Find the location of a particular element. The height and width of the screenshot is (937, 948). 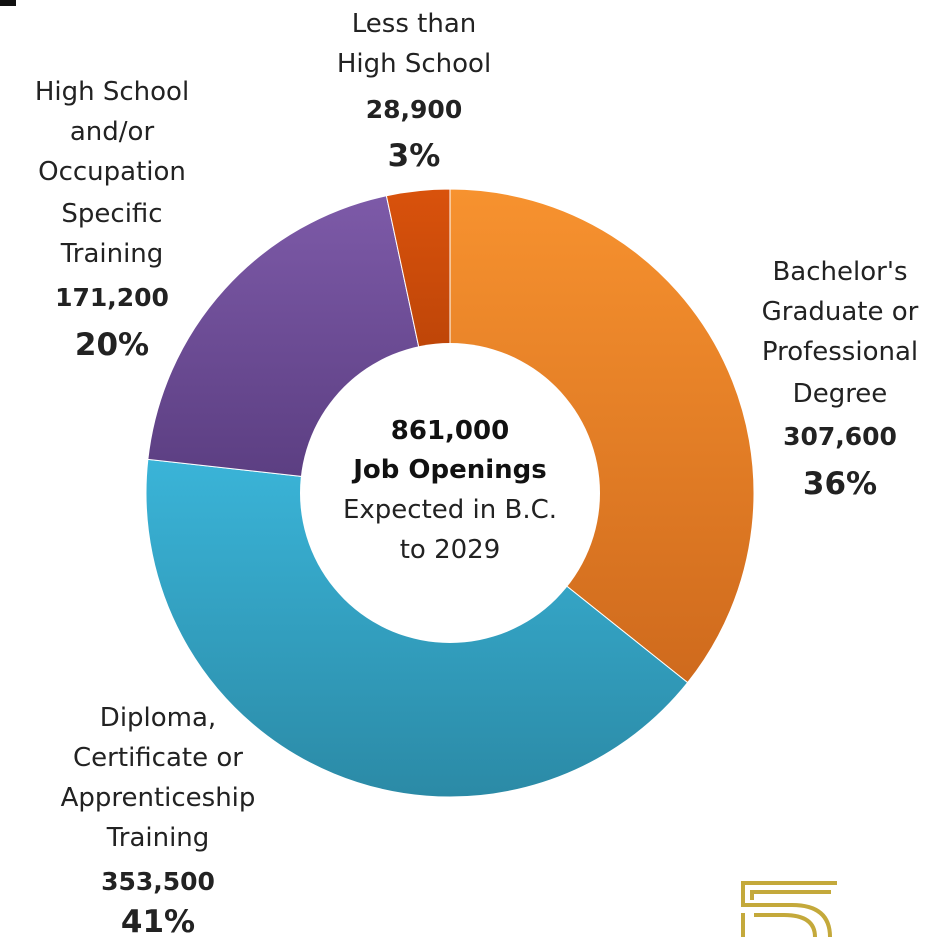

center-total: 861,000 is located at coordinates (450, 431).